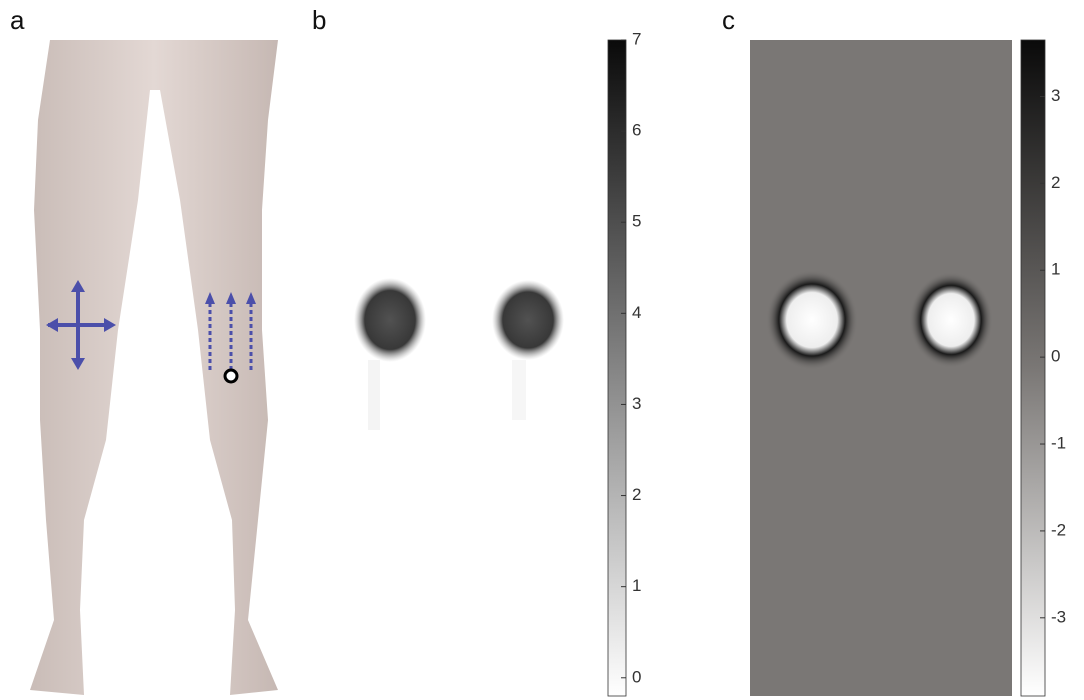  What do you see at coordinates (459, 354) in the screenshot?
I see `heatmap-b` at bounding box center [459, 354].